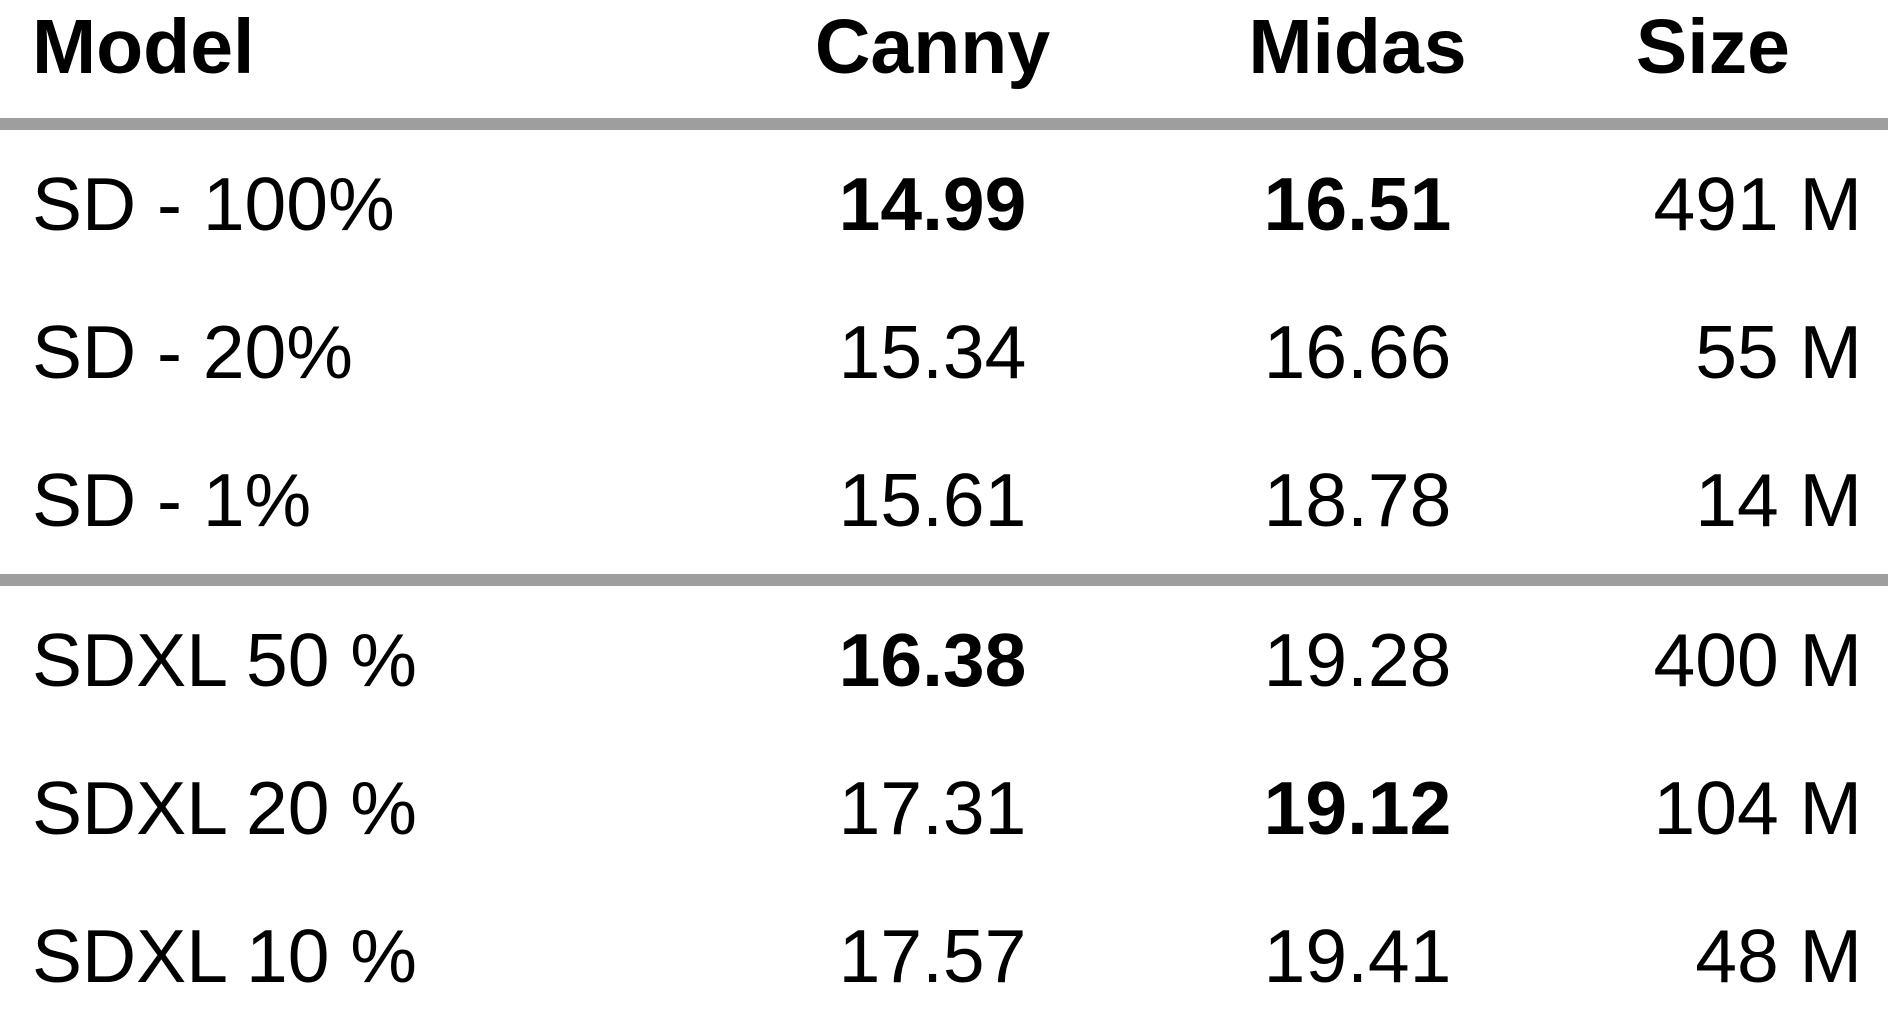 Image resolution: width=1888 pixels, height=1030 pixels. Describe the element at coordinates (224, 956) in the screenshot. I see `cell-model: SDXL 10 %` at that location.